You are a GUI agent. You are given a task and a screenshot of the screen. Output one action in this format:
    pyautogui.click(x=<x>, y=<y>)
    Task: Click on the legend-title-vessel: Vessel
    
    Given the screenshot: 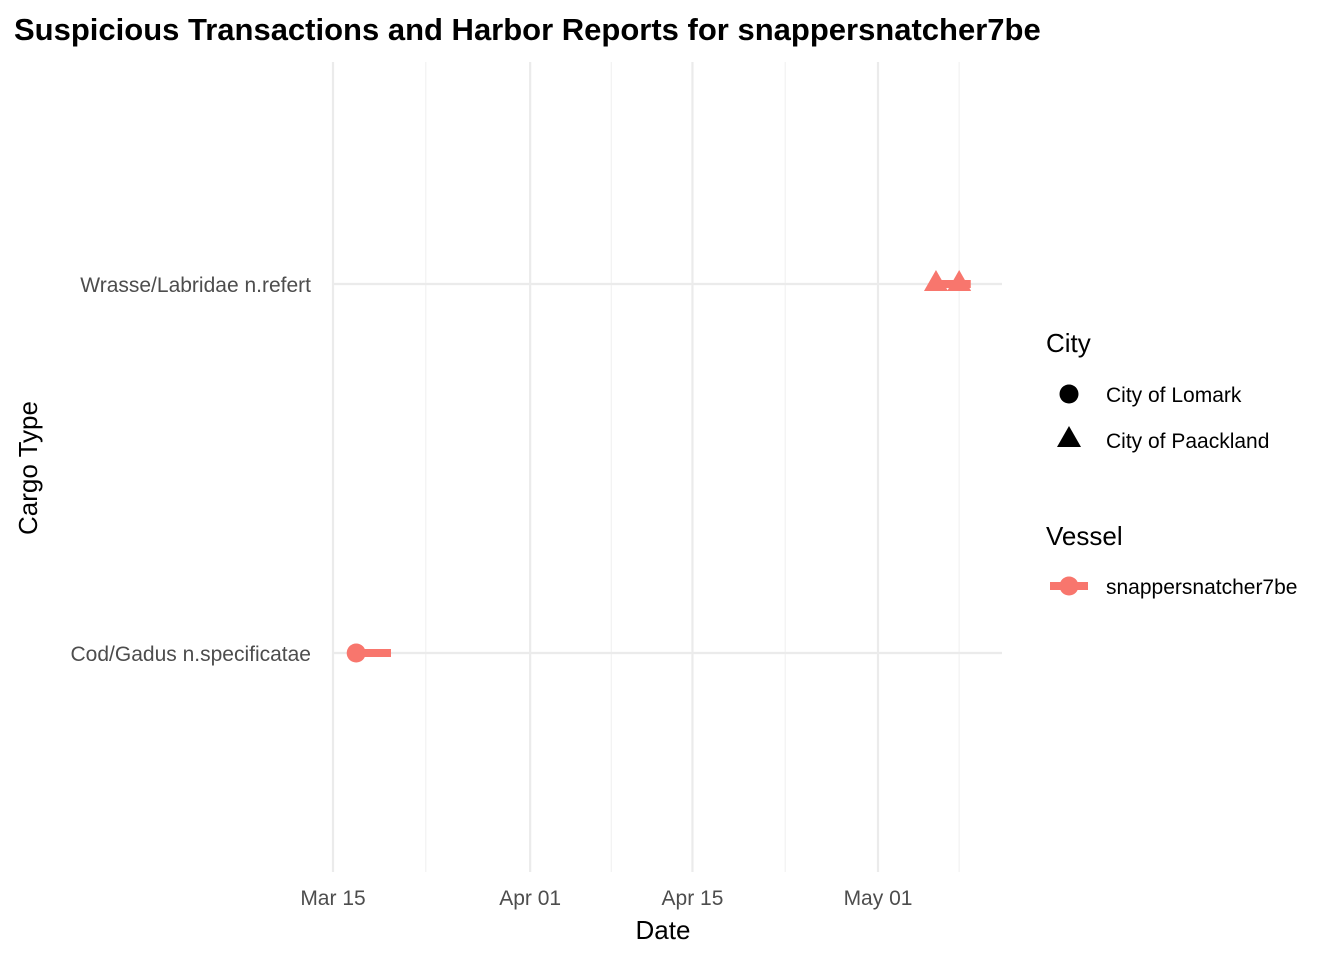 What is the action you would take?
    pyautogui.click(x=1084, y=536)
    